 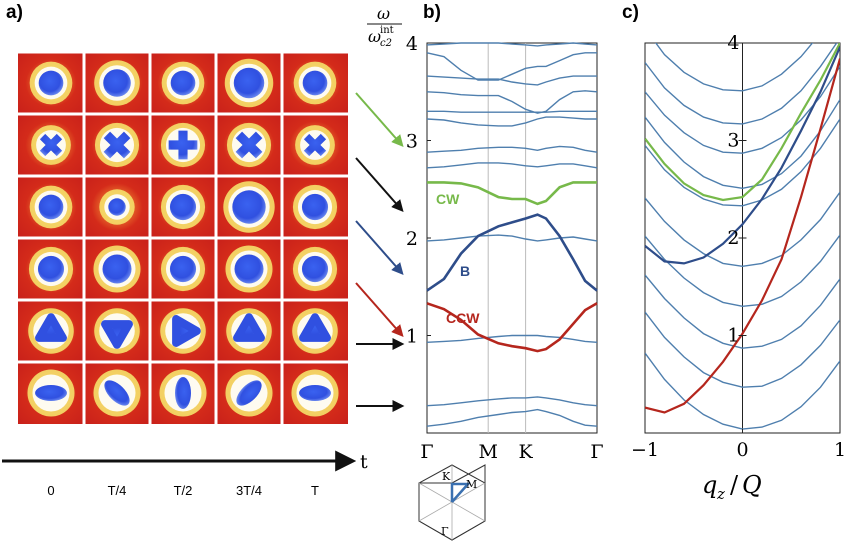 What do you see at coordinates (471, 484) in the screenshot?
I see `inset-label-m: M` at bounding box center [471, 484].